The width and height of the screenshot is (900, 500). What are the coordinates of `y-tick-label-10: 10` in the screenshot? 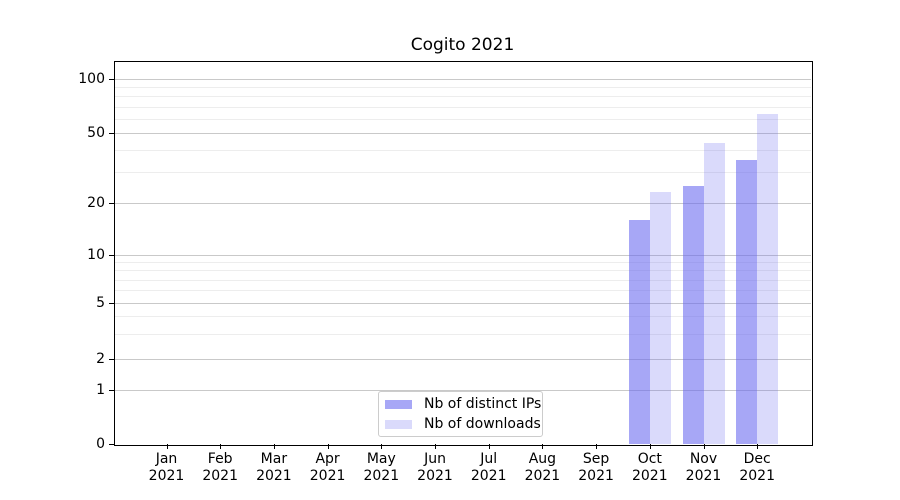 It's located at (96, 255).